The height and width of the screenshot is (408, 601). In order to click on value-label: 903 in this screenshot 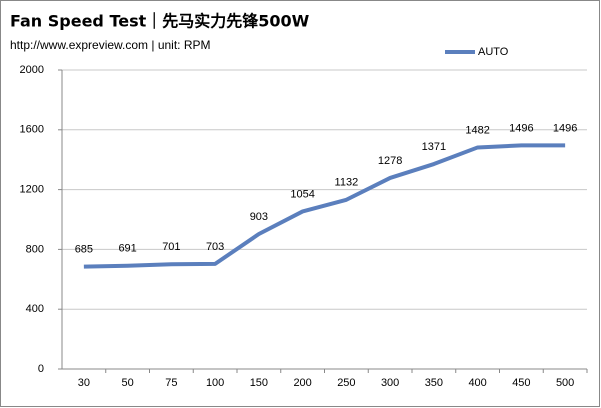, I will do `click(259, 217)`.